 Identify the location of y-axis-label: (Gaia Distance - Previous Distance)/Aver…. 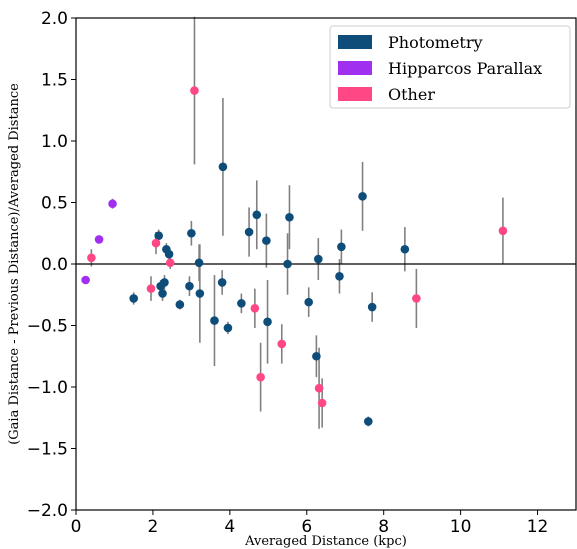
(14, 264).